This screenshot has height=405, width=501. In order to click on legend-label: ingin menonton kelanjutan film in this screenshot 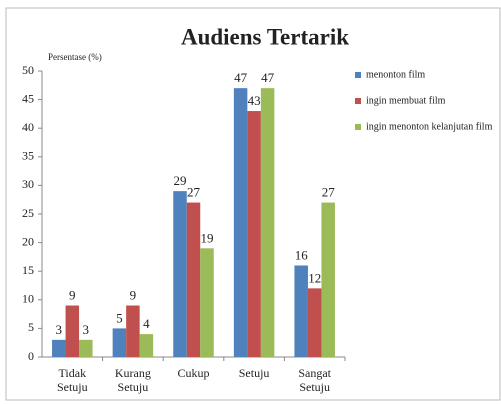, I will do `click(429, 126)`.